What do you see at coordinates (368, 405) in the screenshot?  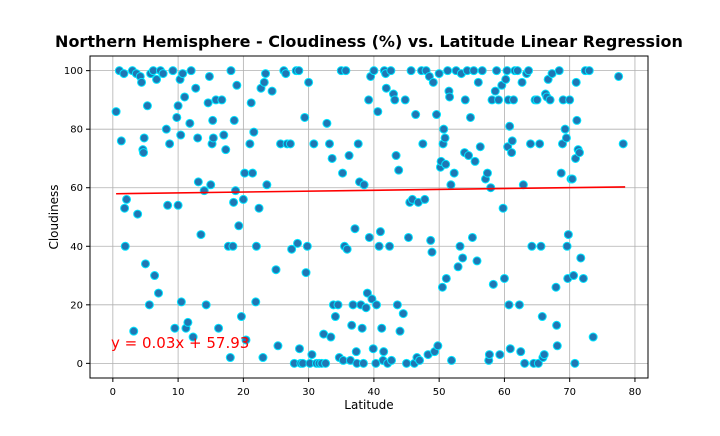 I see `x-axis-label: Latitude` at bounding box center [368, 405].